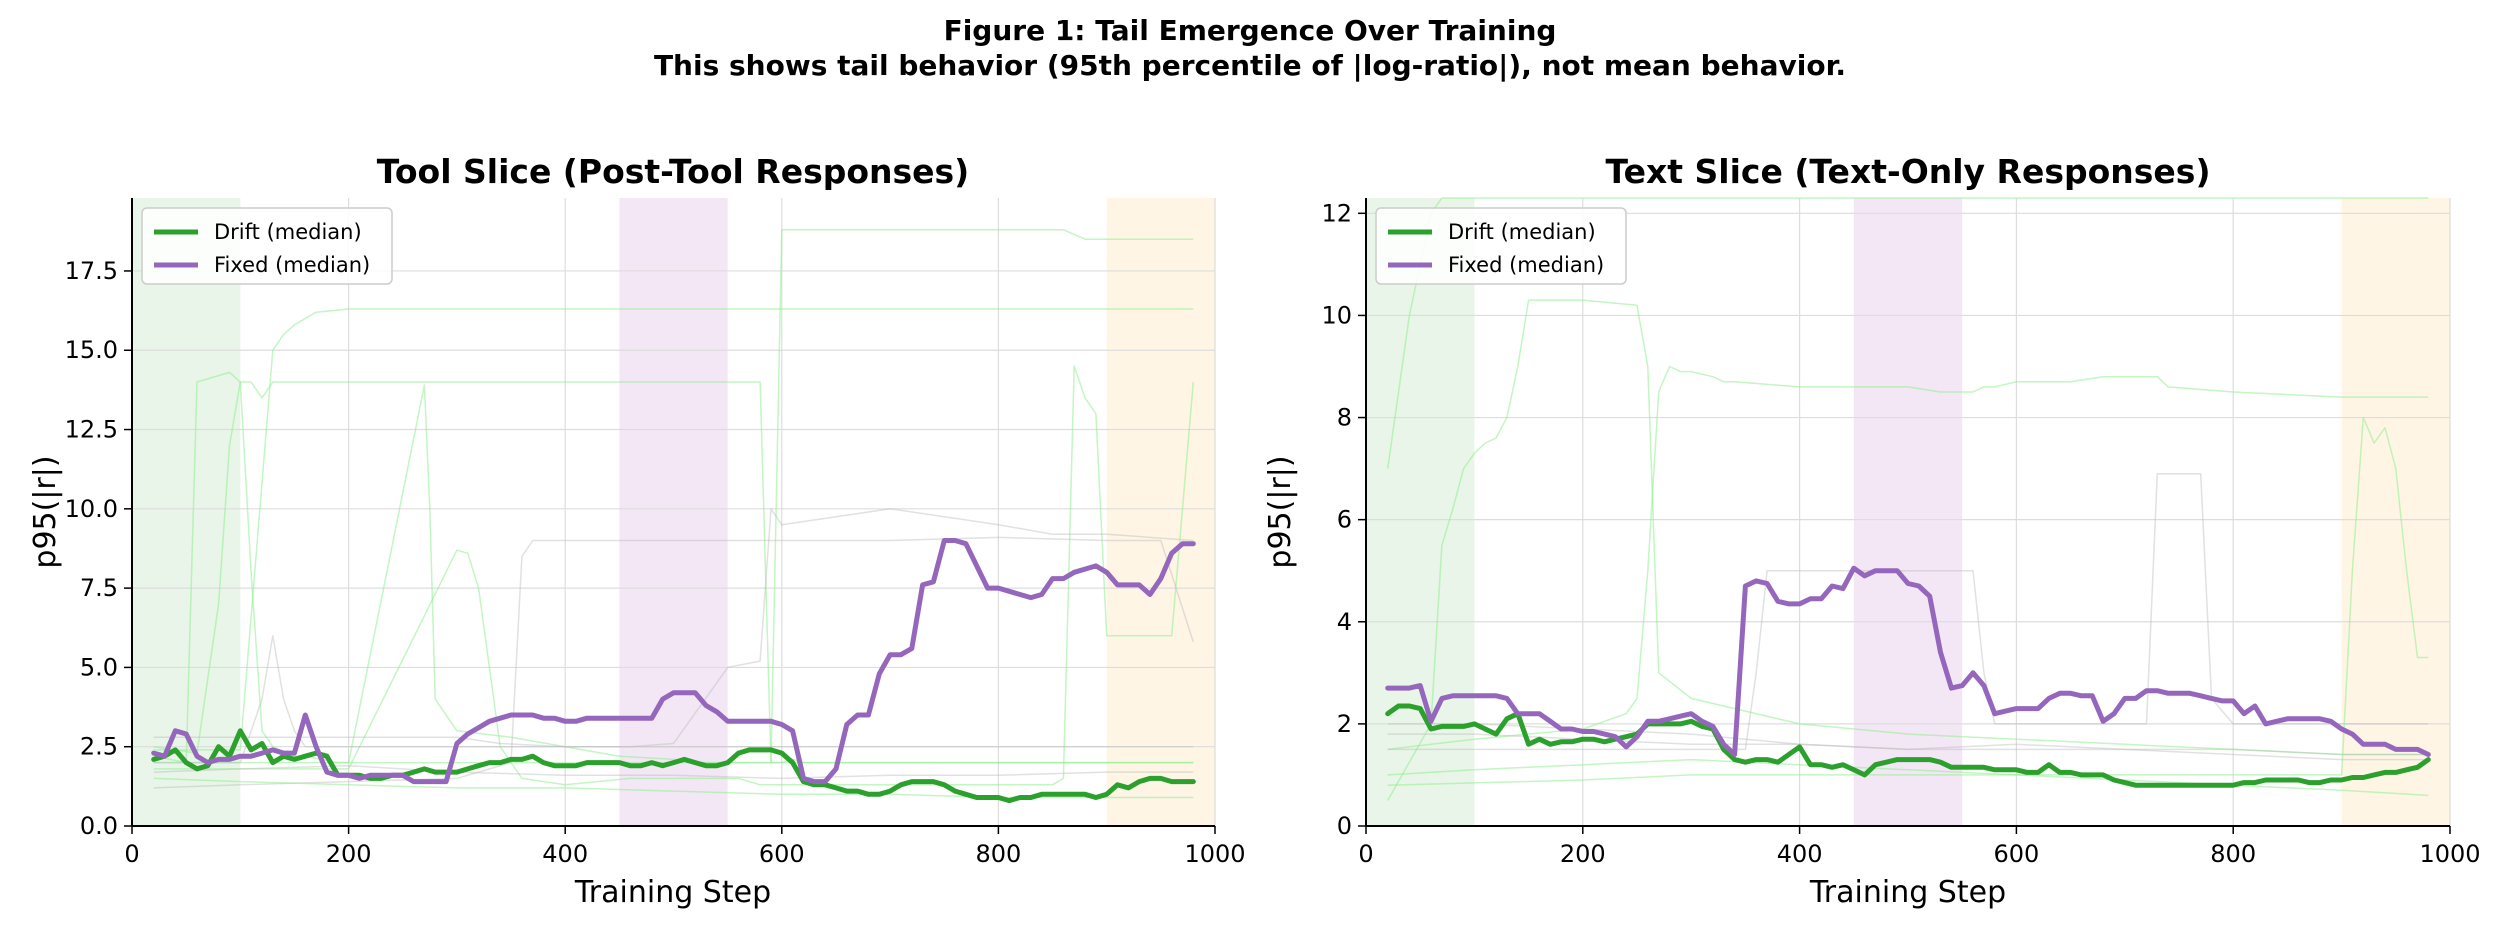 The image size is (2500, 925). What do you see at coordinates (1344, 826) in the screenshot?
I see `y-tick-label-0: 0` at bounding box center [1344, 826].